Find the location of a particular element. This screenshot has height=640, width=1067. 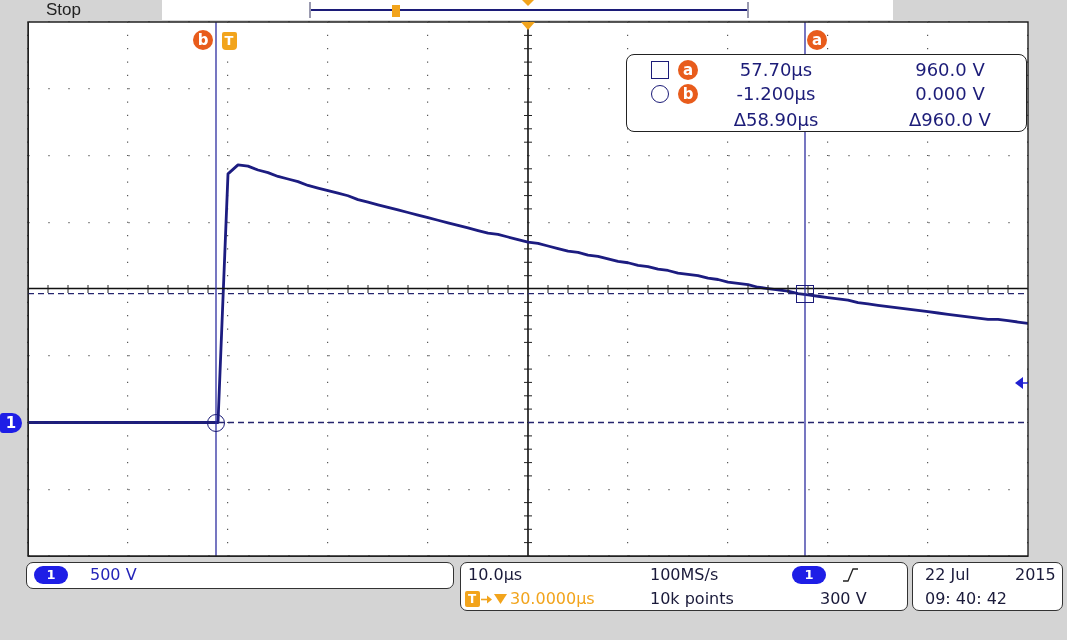

text: Stop is located at coordinates (63, 10).